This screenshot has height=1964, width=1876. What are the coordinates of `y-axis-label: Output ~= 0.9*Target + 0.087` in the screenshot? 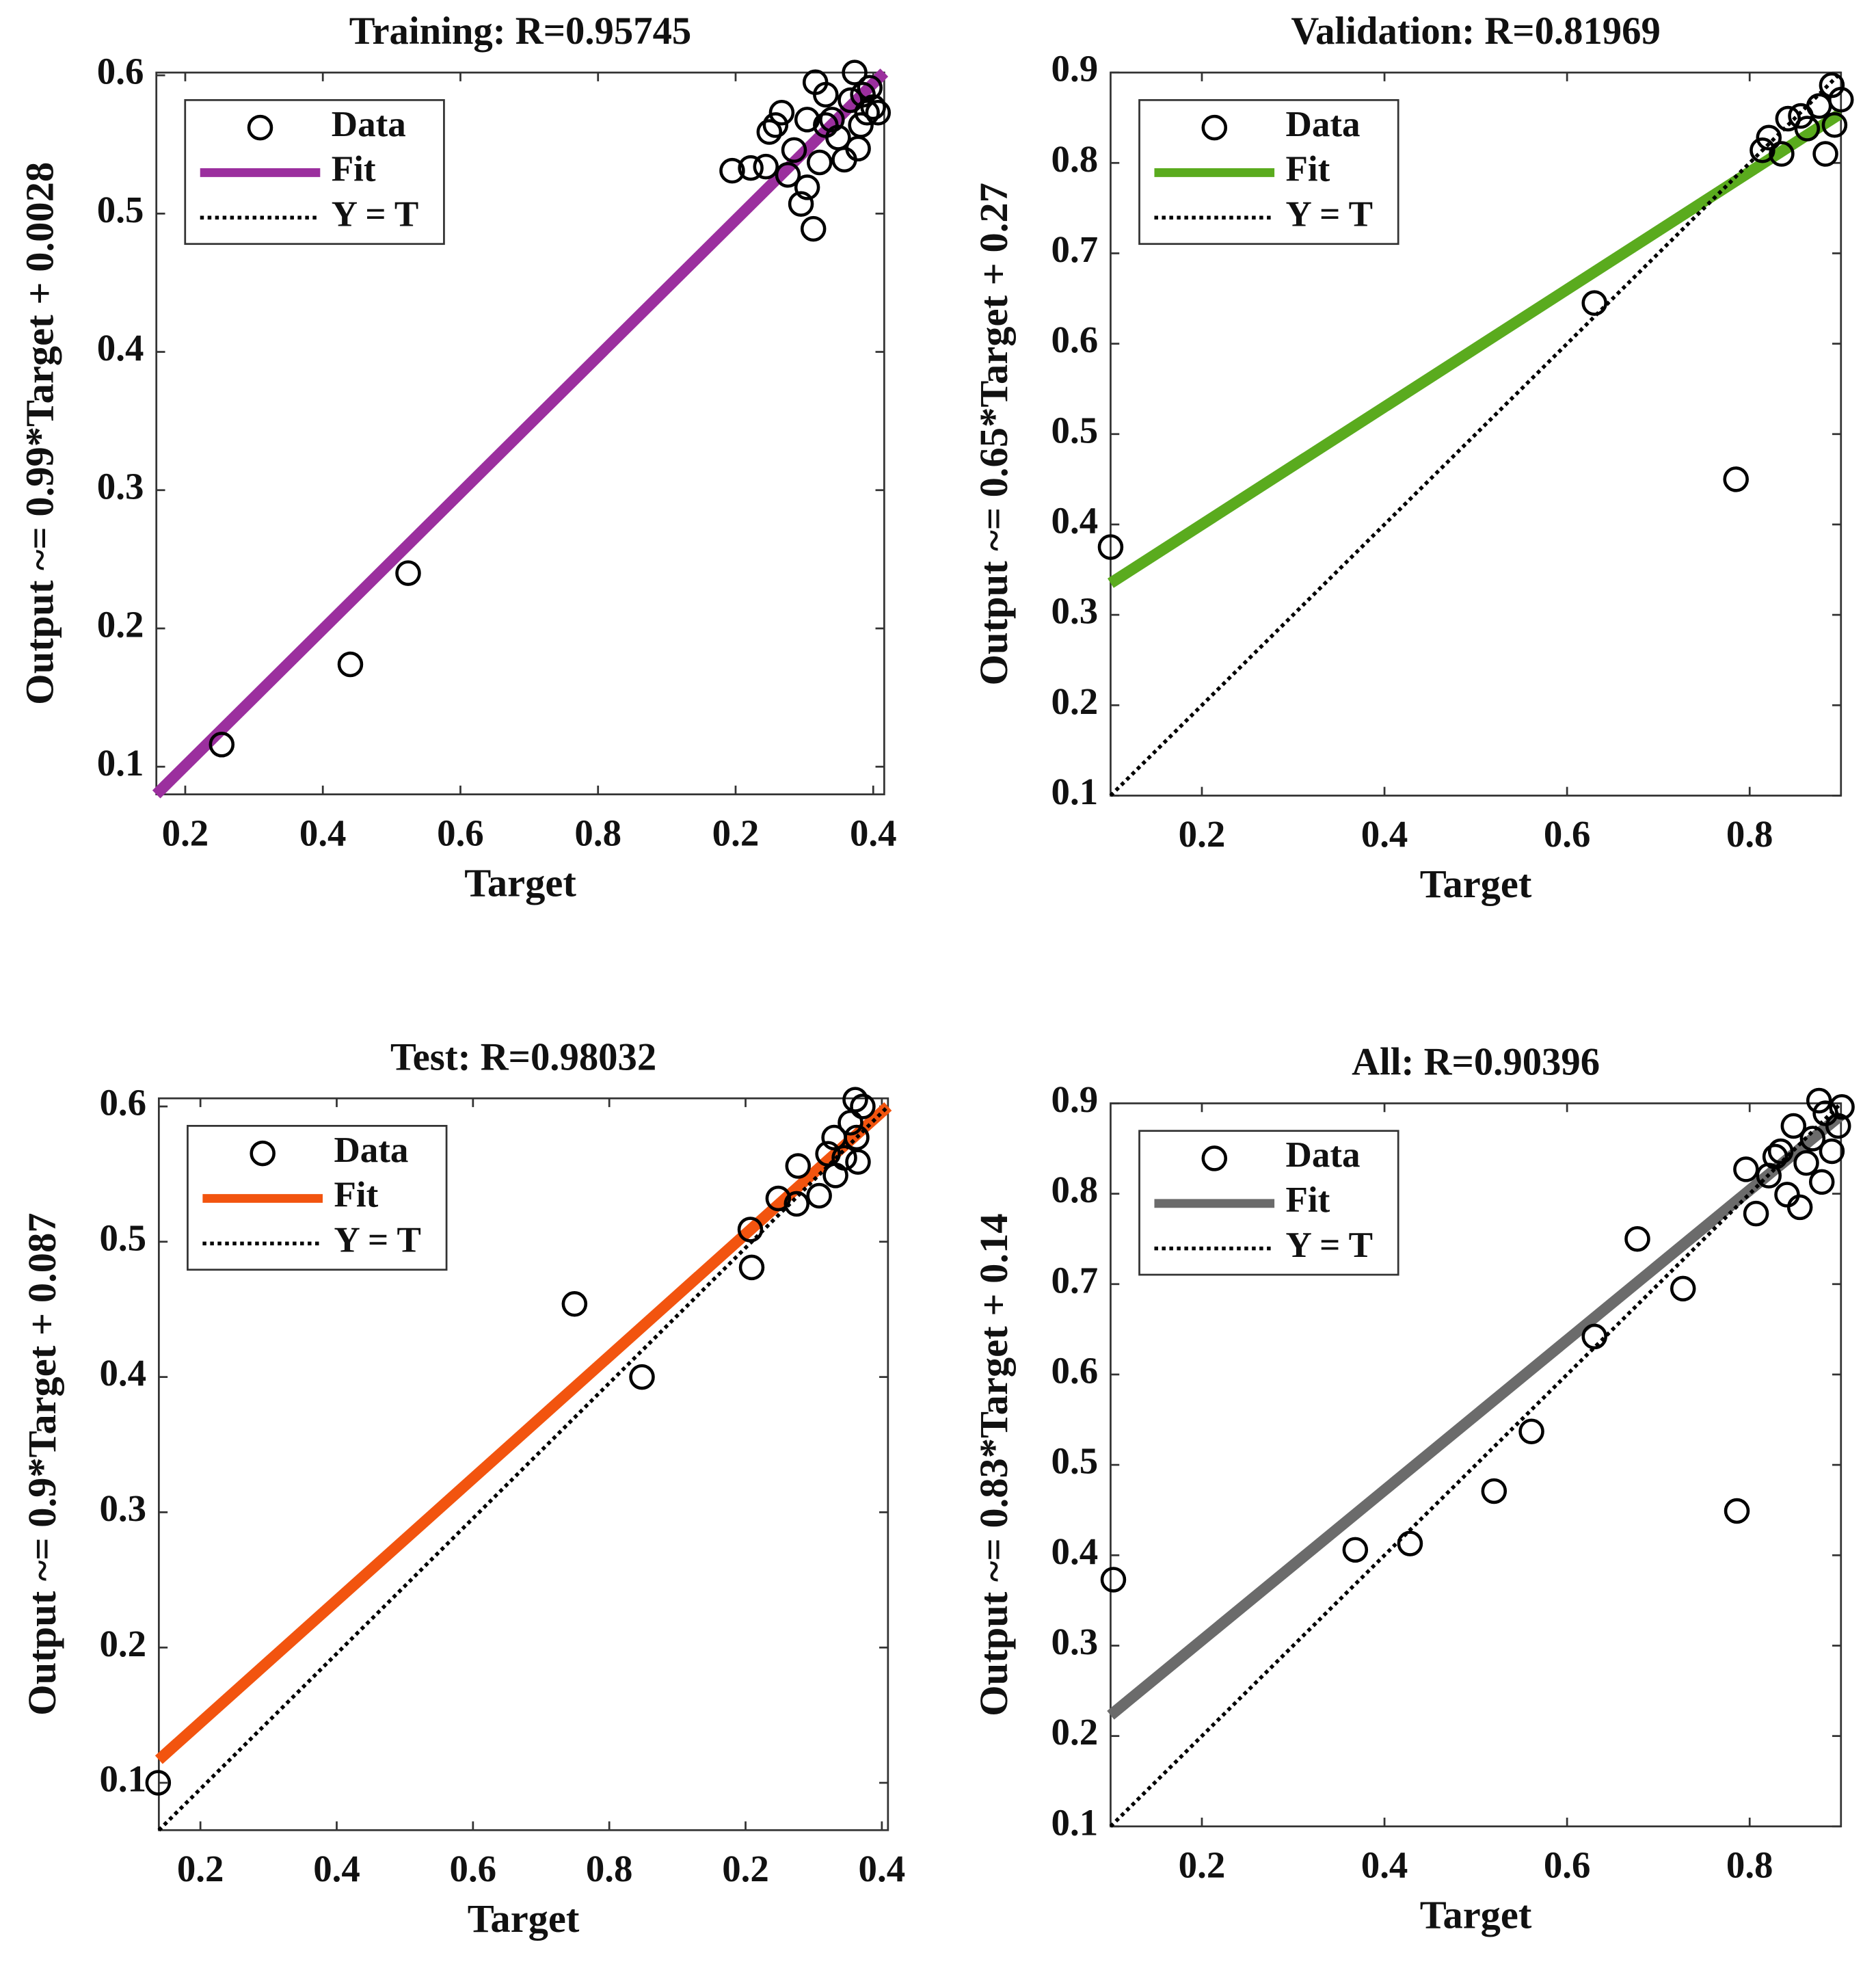 It's located at (42, 1463).